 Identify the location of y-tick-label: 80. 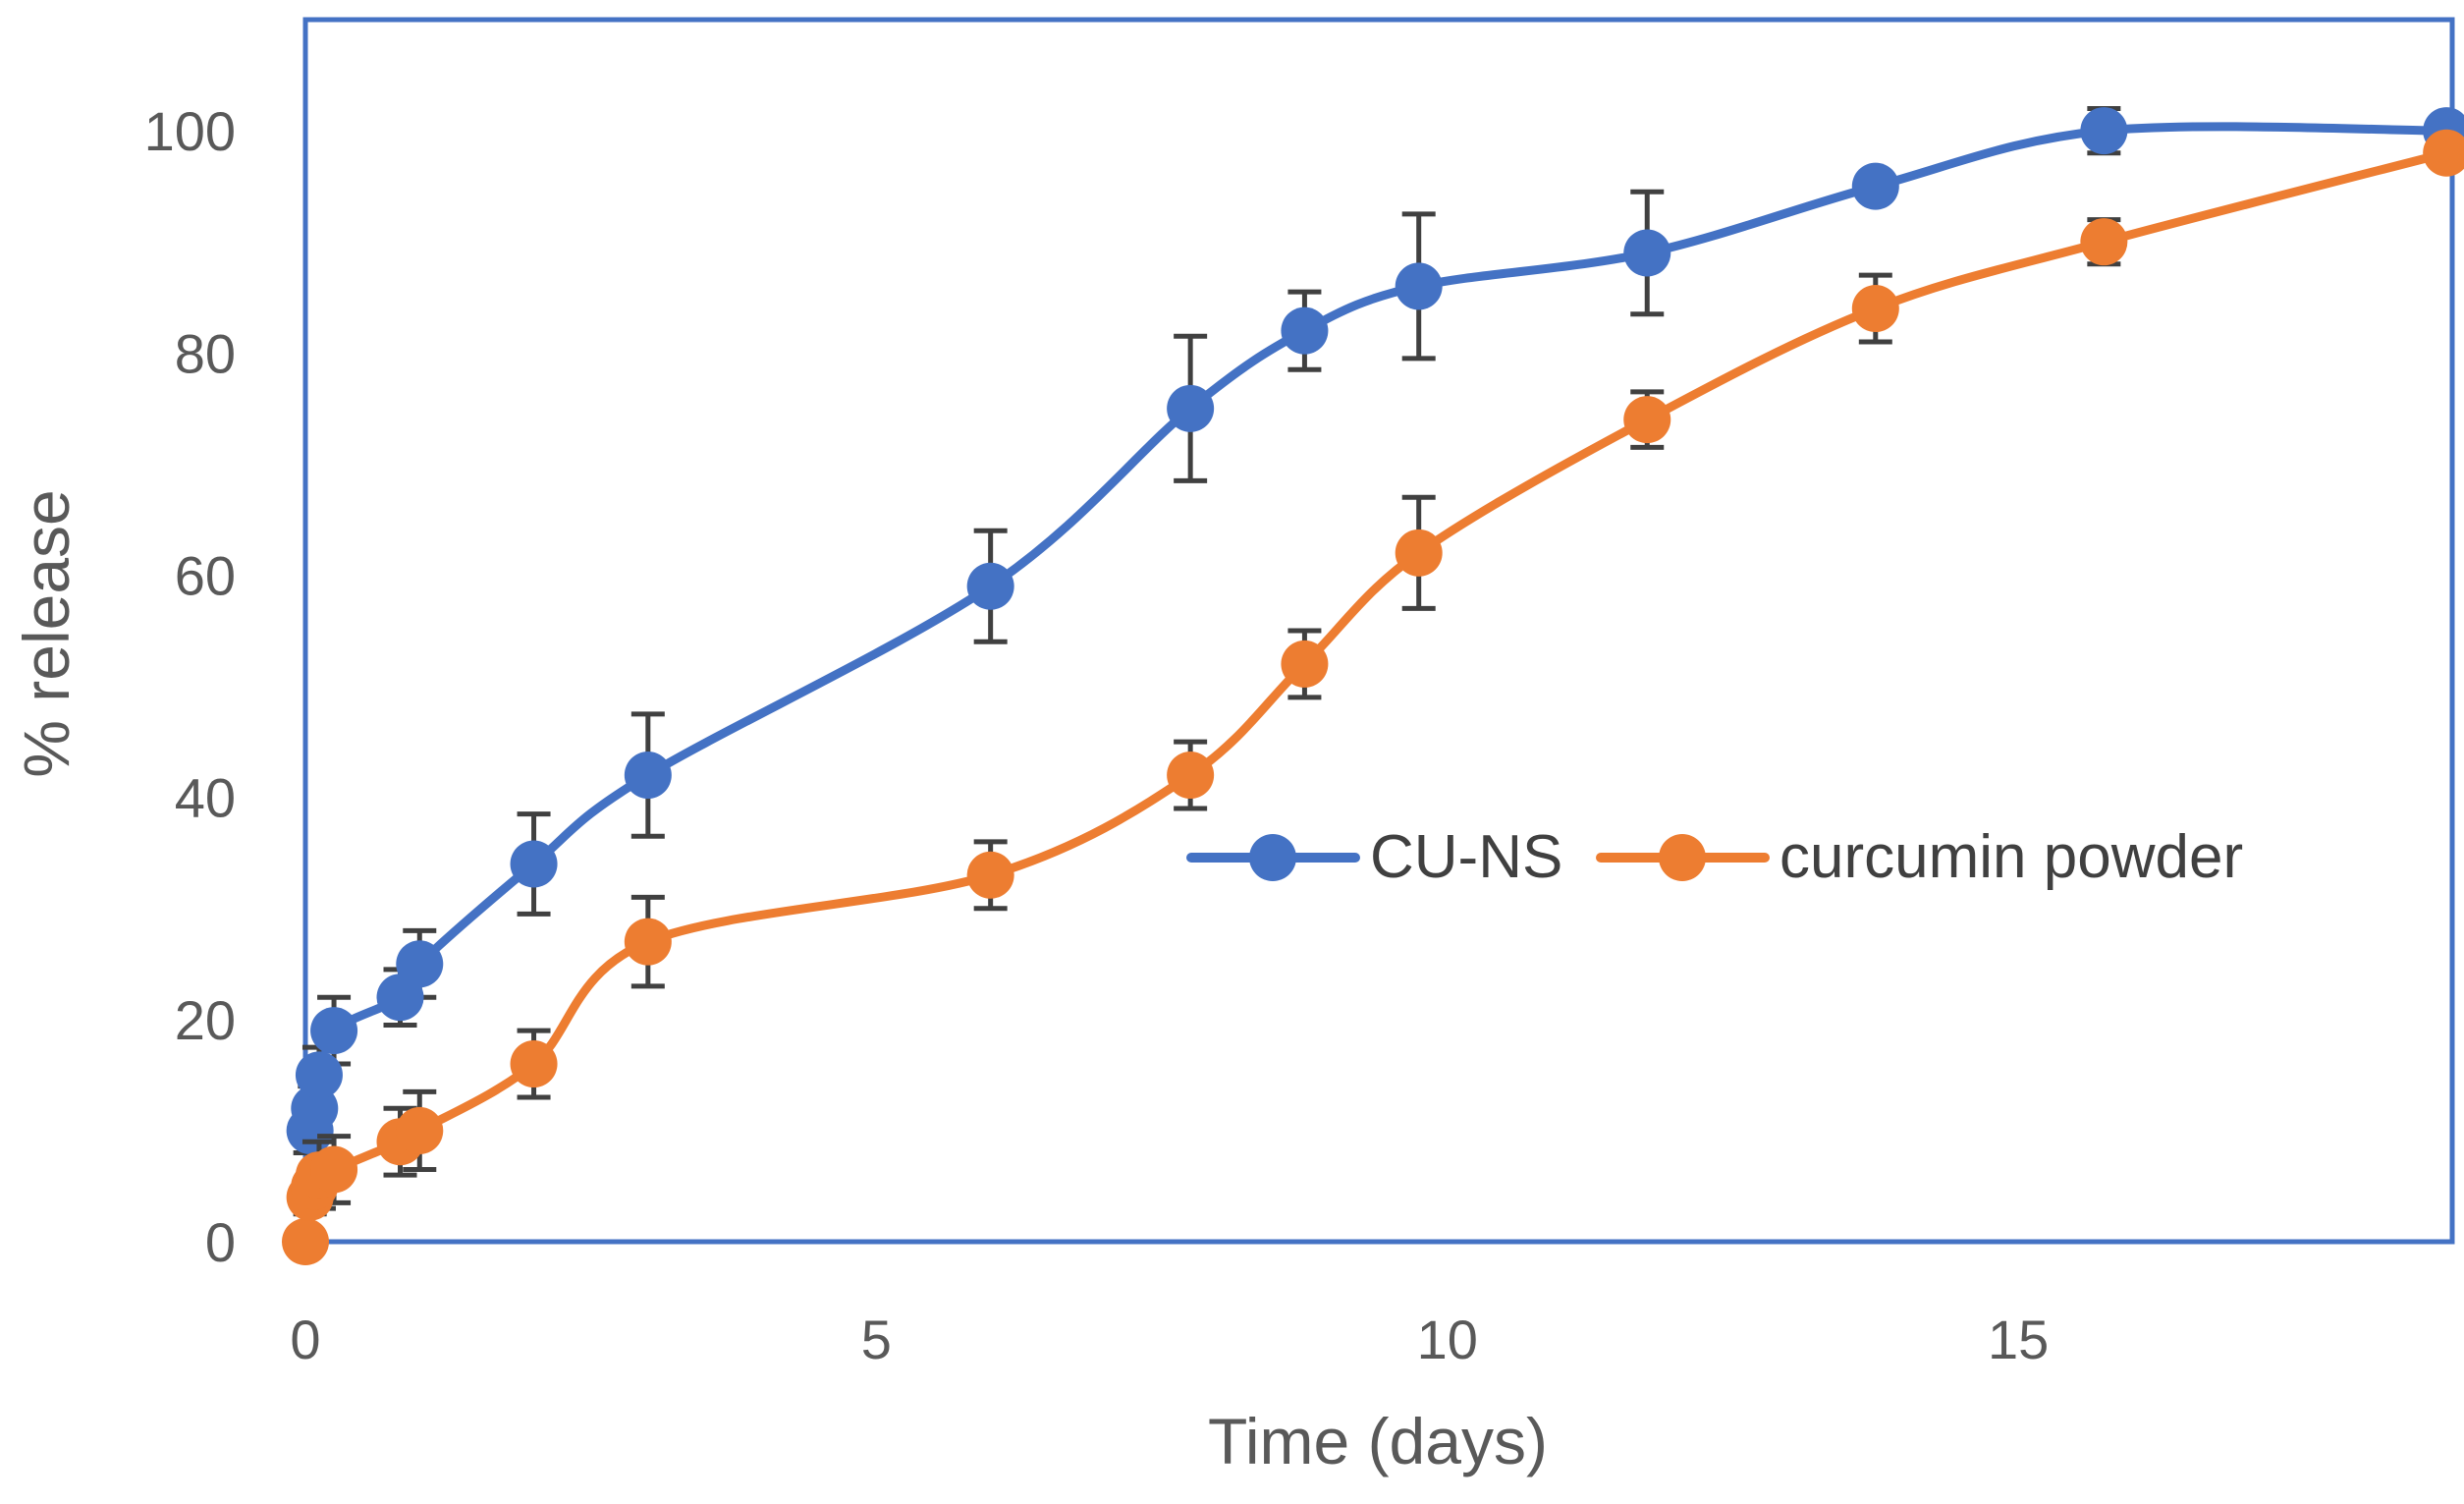
(206, 353).